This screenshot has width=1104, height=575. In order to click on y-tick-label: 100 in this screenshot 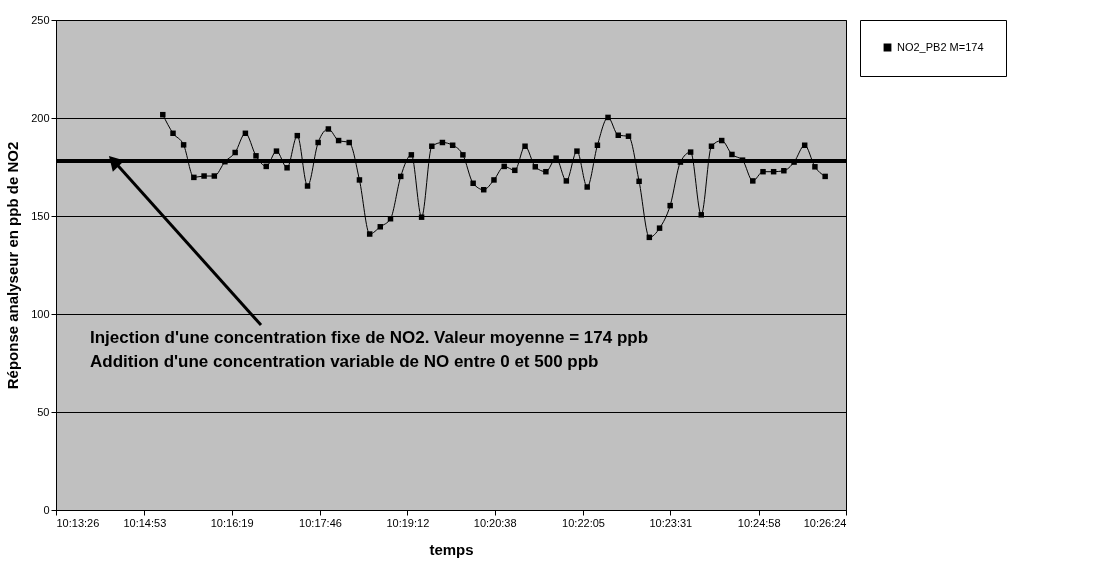, I will do `click(40, 313)`.